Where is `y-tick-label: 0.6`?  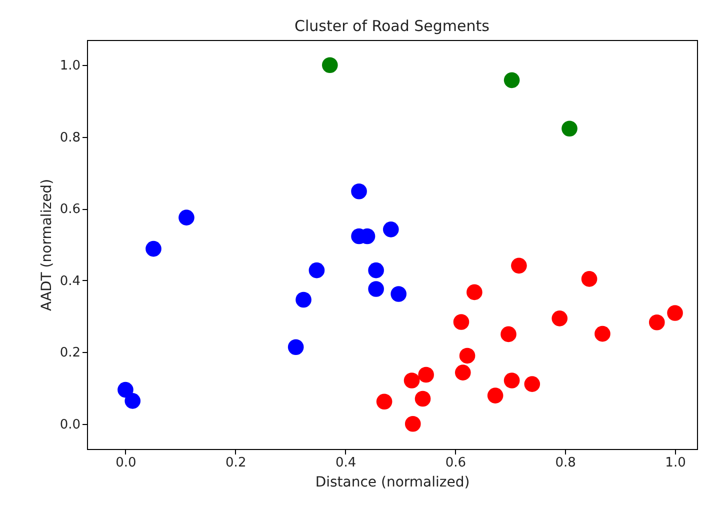 y-tick-label: 0.6 is located at coordinates (70, 210).